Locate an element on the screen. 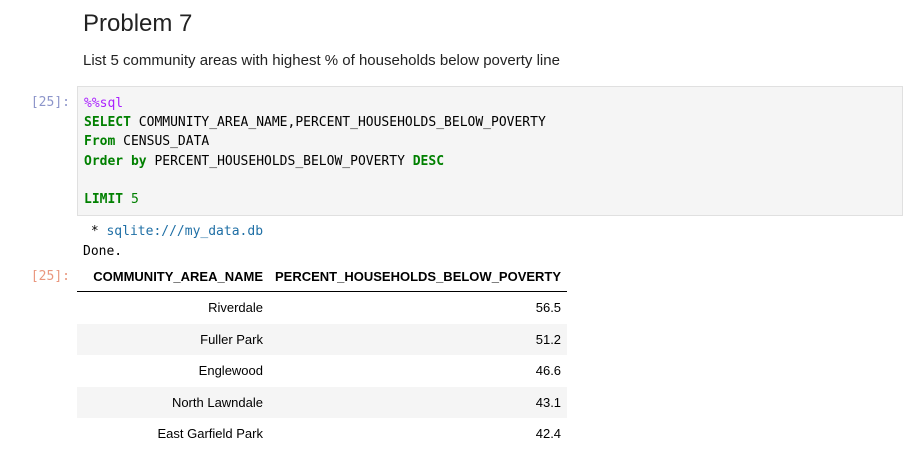 Image resolution: width=903 pixels, height=476 pixels. done-message: Done. is located at coordinates (103, 251).